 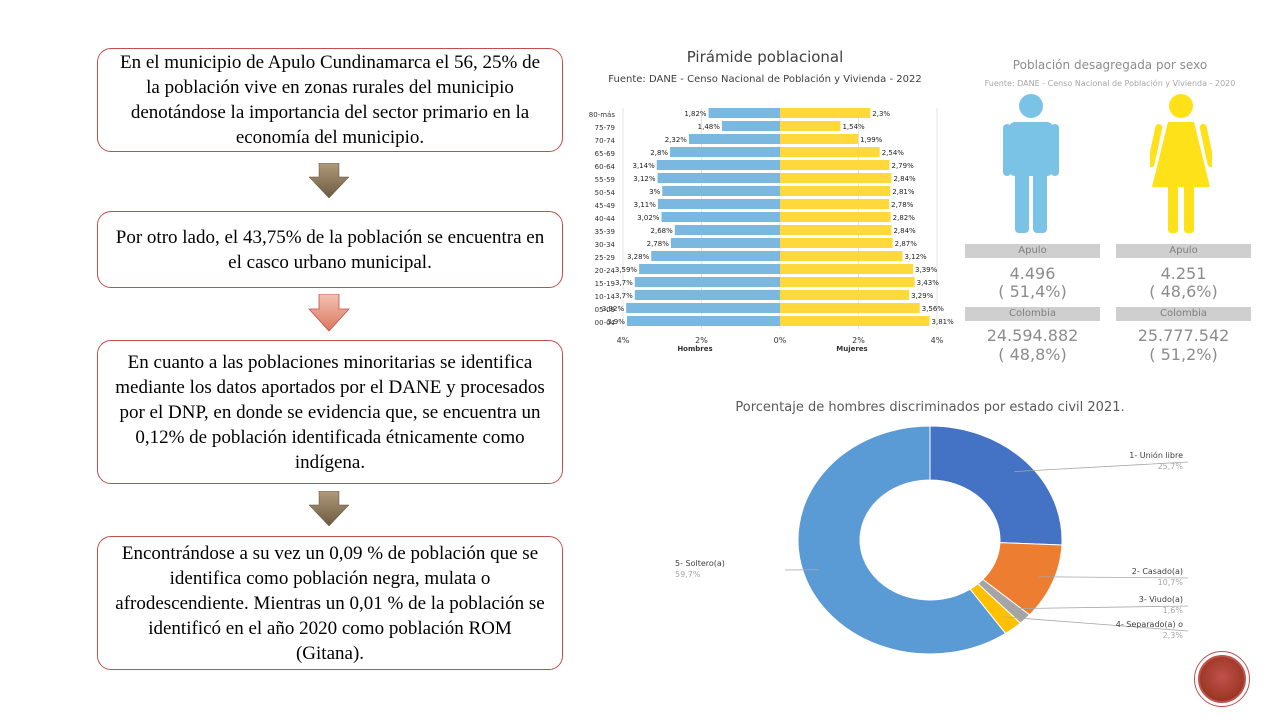 I want to click on male-colombia-count: 24.594.882, so click(x=1032, y=335).